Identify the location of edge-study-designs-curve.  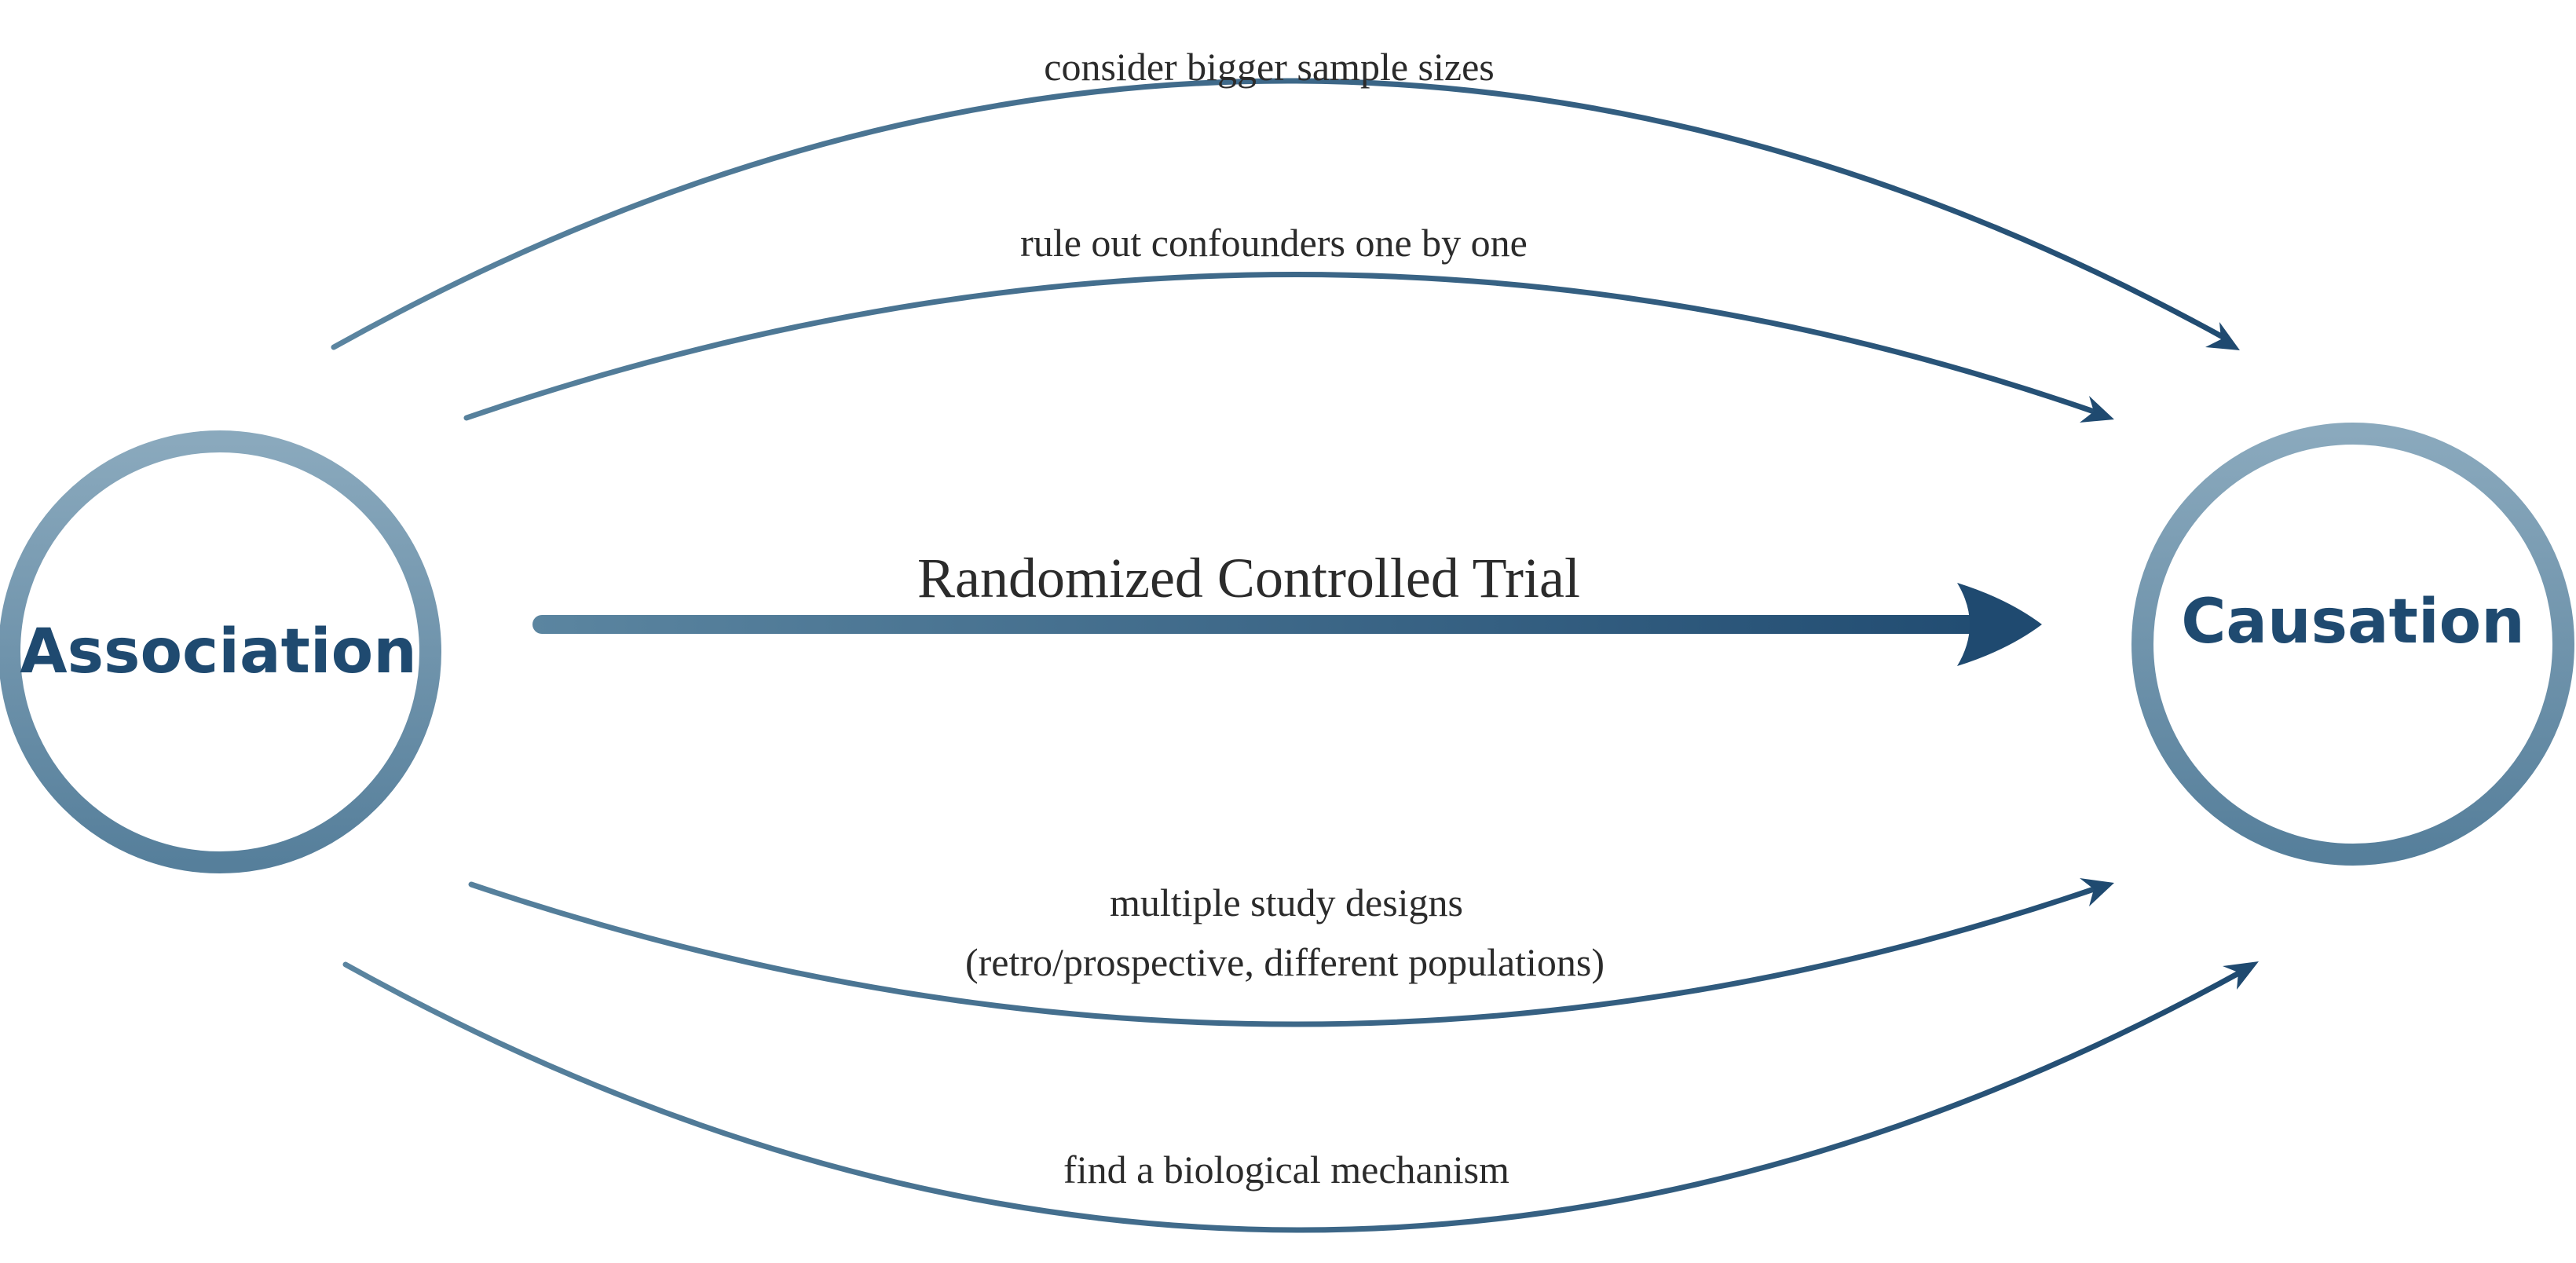
(1285, 954).